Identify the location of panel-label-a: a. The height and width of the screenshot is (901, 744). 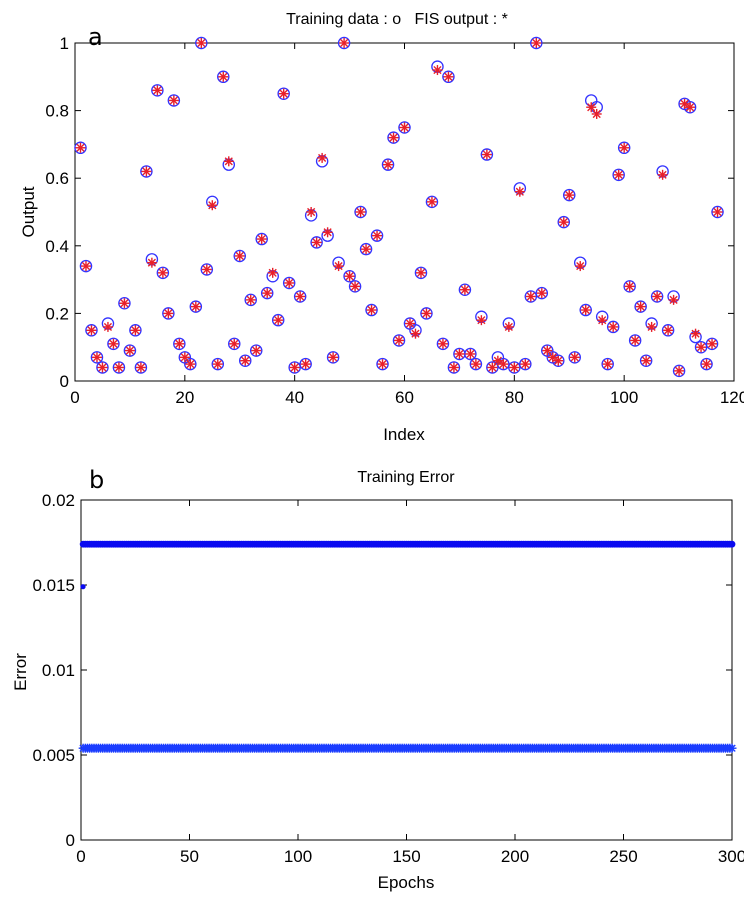
(95, 37).